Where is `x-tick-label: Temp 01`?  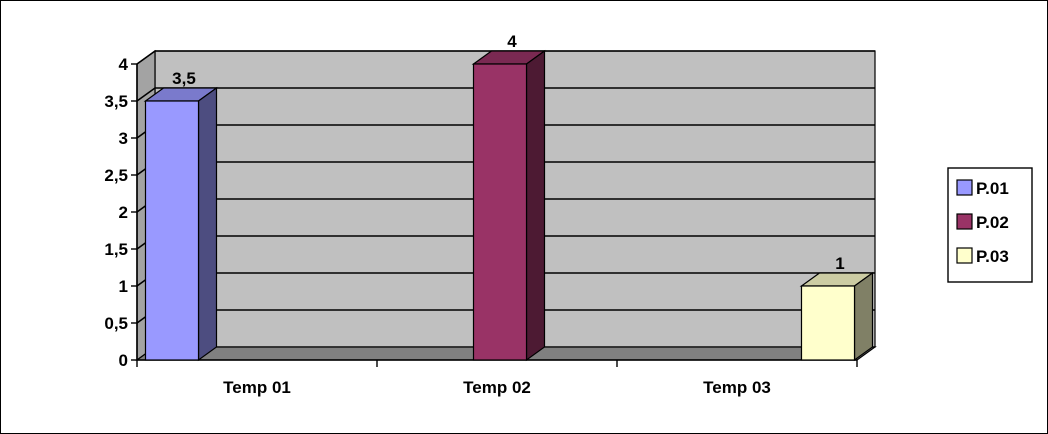 x-tick-label: Temp 01 is located at coordinates (257, 387).